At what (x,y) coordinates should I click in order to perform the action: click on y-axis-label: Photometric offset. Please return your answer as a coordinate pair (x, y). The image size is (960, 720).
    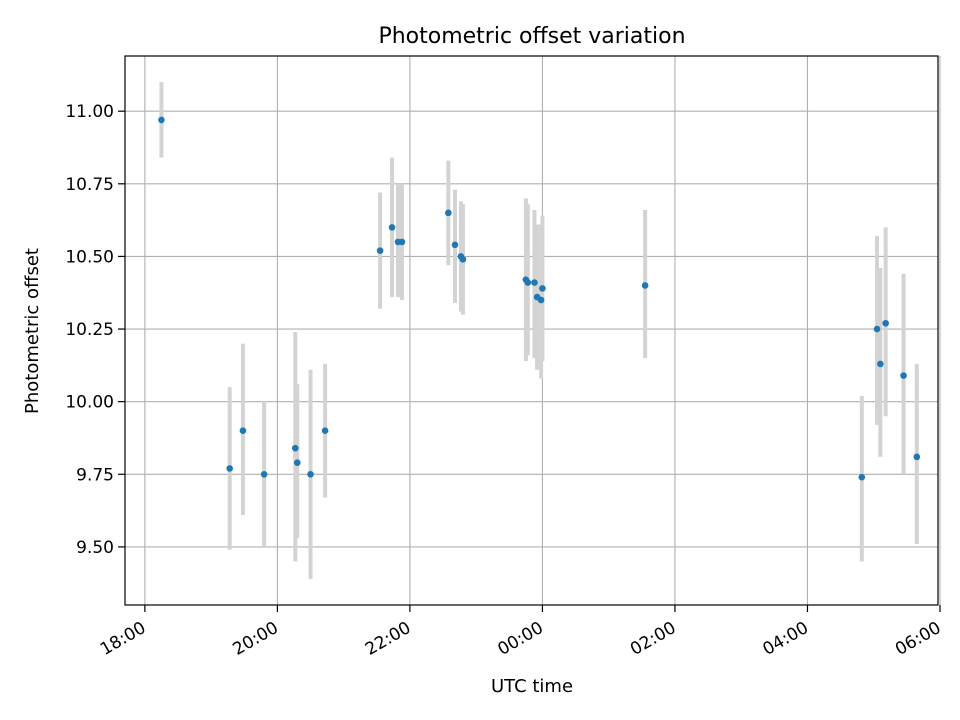
    Looking at the image, I should click on (32, 331).